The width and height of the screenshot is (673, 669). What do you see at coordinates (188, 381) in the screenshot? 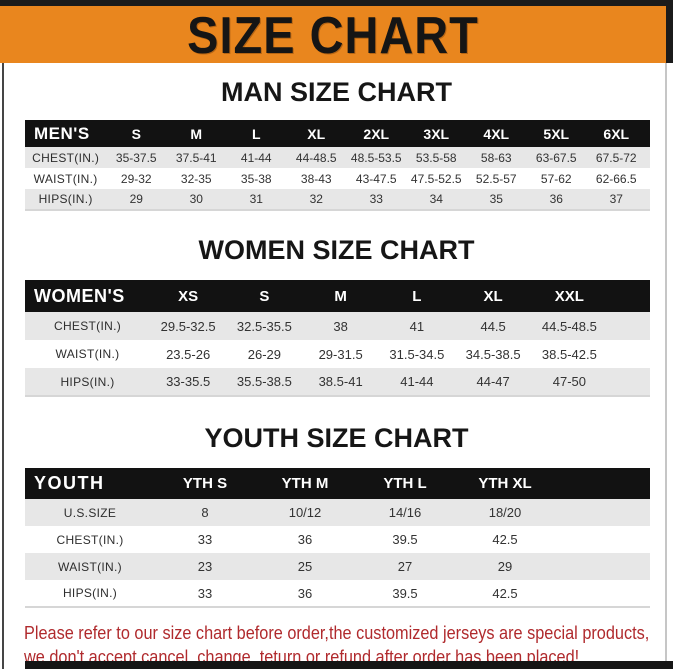
I see `size-cell: 33-35.5` at bounding box center [188, 381].